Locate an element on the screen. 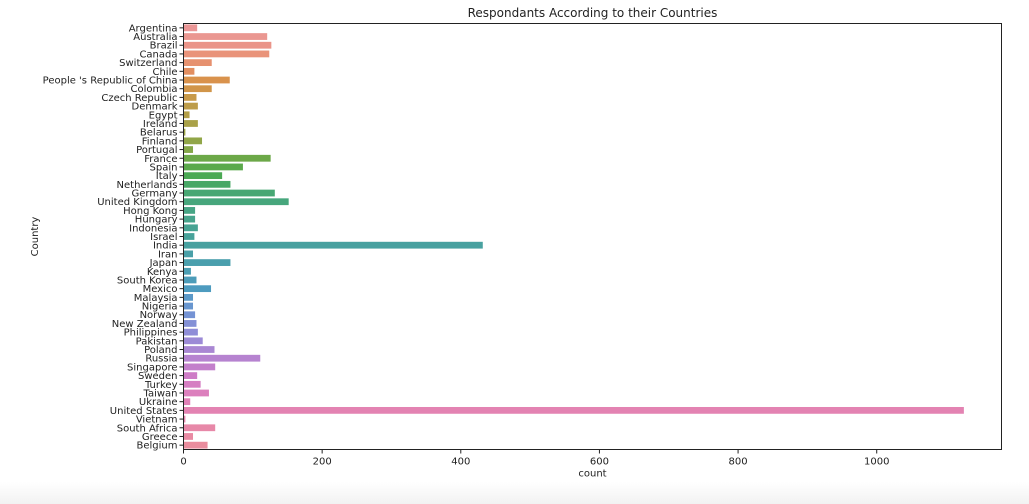 This screenshot has width=1029, height=504. category-label: Japan is located at coordinates (163, 263).